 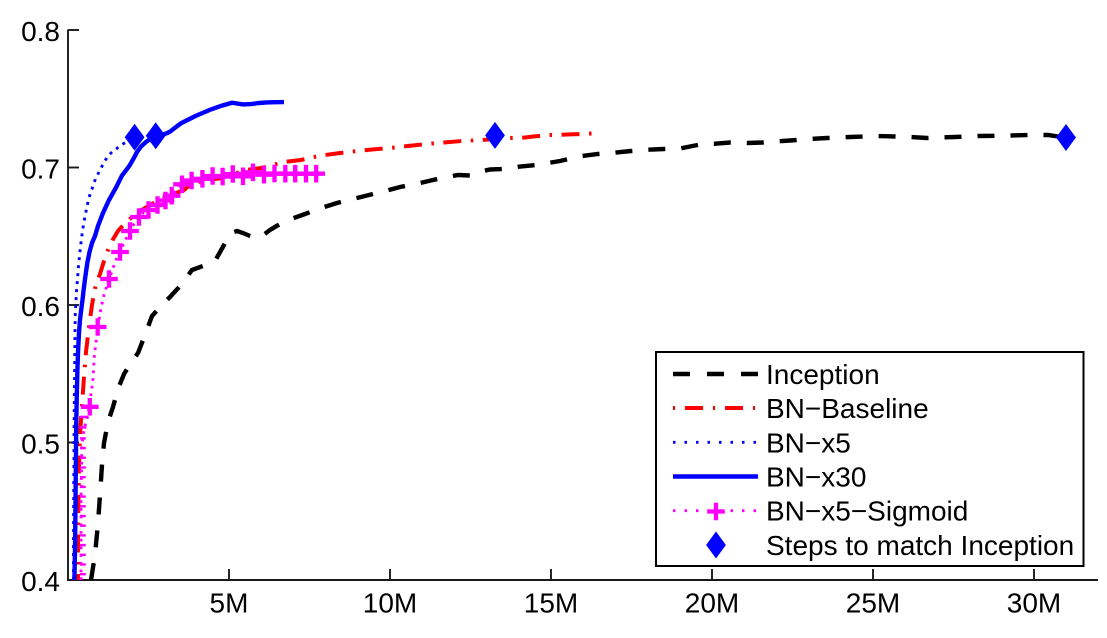 I want to click on svg-text: BN−x5, so click(x=808, y=442).